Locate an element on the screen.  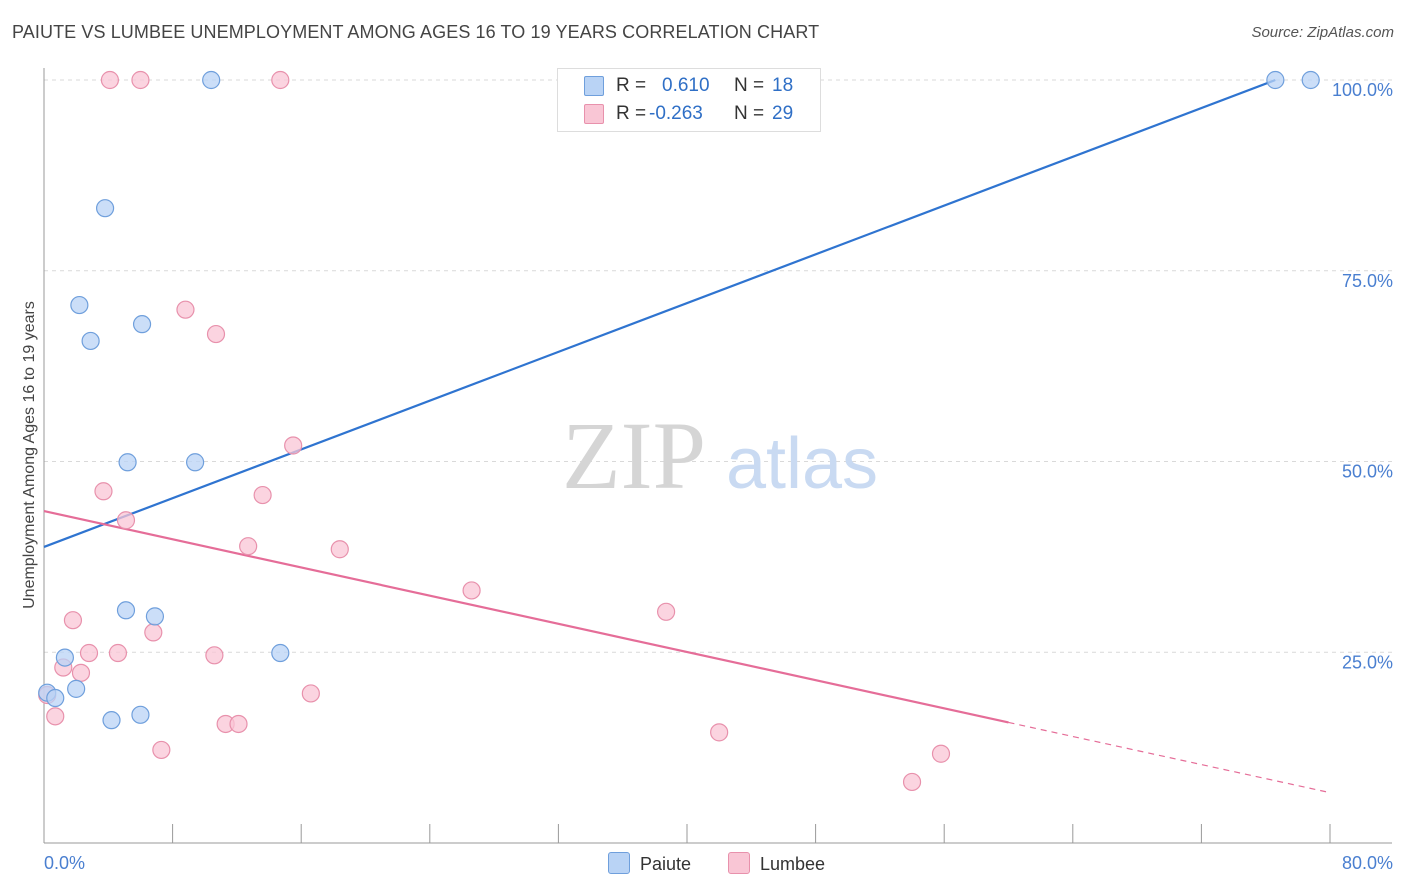
stats-legend-box: R = 0.610 N = 18 R = -0.263 N = 29 is located at coordinates (689, 100).